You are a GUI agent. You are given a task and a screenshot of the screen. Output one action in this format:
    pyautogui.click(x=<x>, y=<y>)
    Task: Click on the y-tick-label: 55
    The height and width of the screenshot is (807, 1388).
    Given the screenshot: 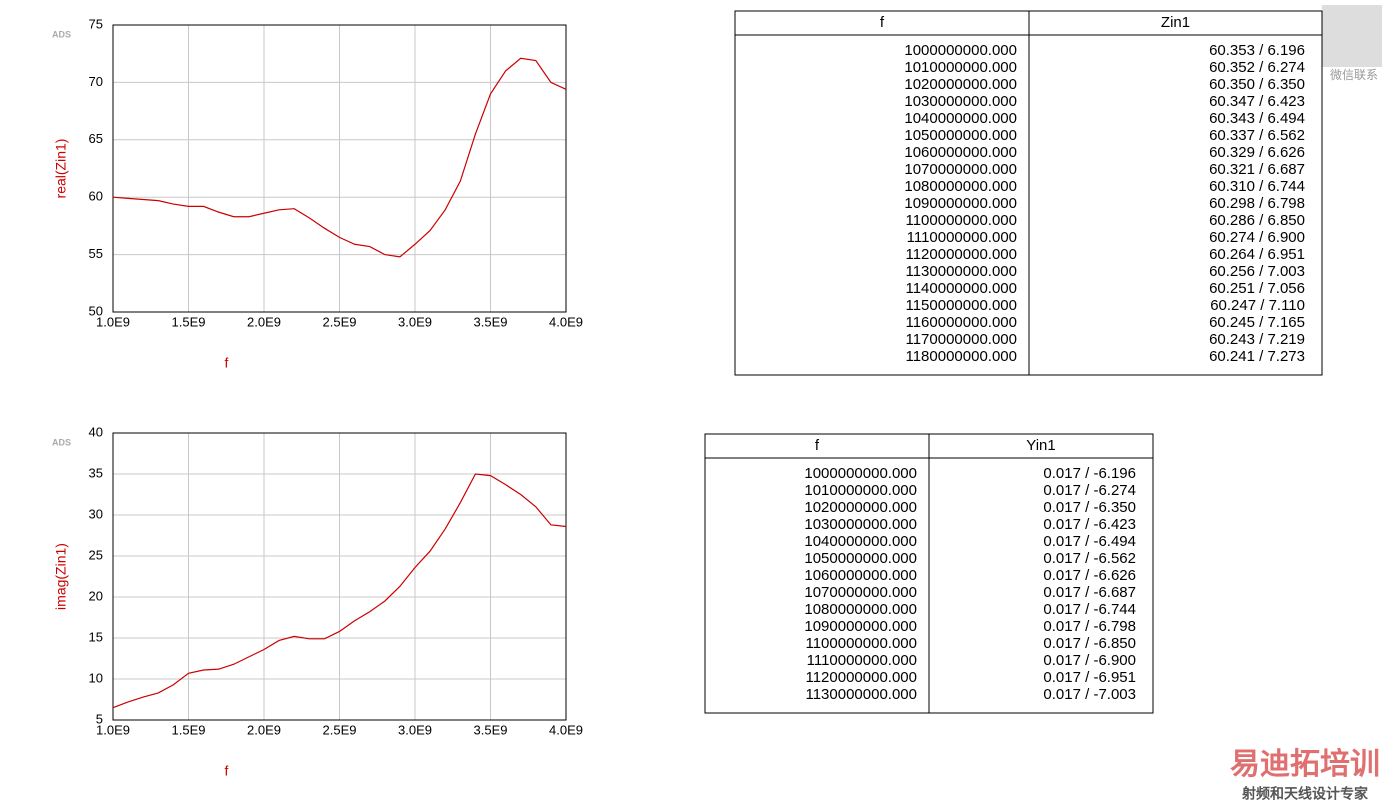 What is the action you would take?
    pyautogui.click(x=96, y=253)
    